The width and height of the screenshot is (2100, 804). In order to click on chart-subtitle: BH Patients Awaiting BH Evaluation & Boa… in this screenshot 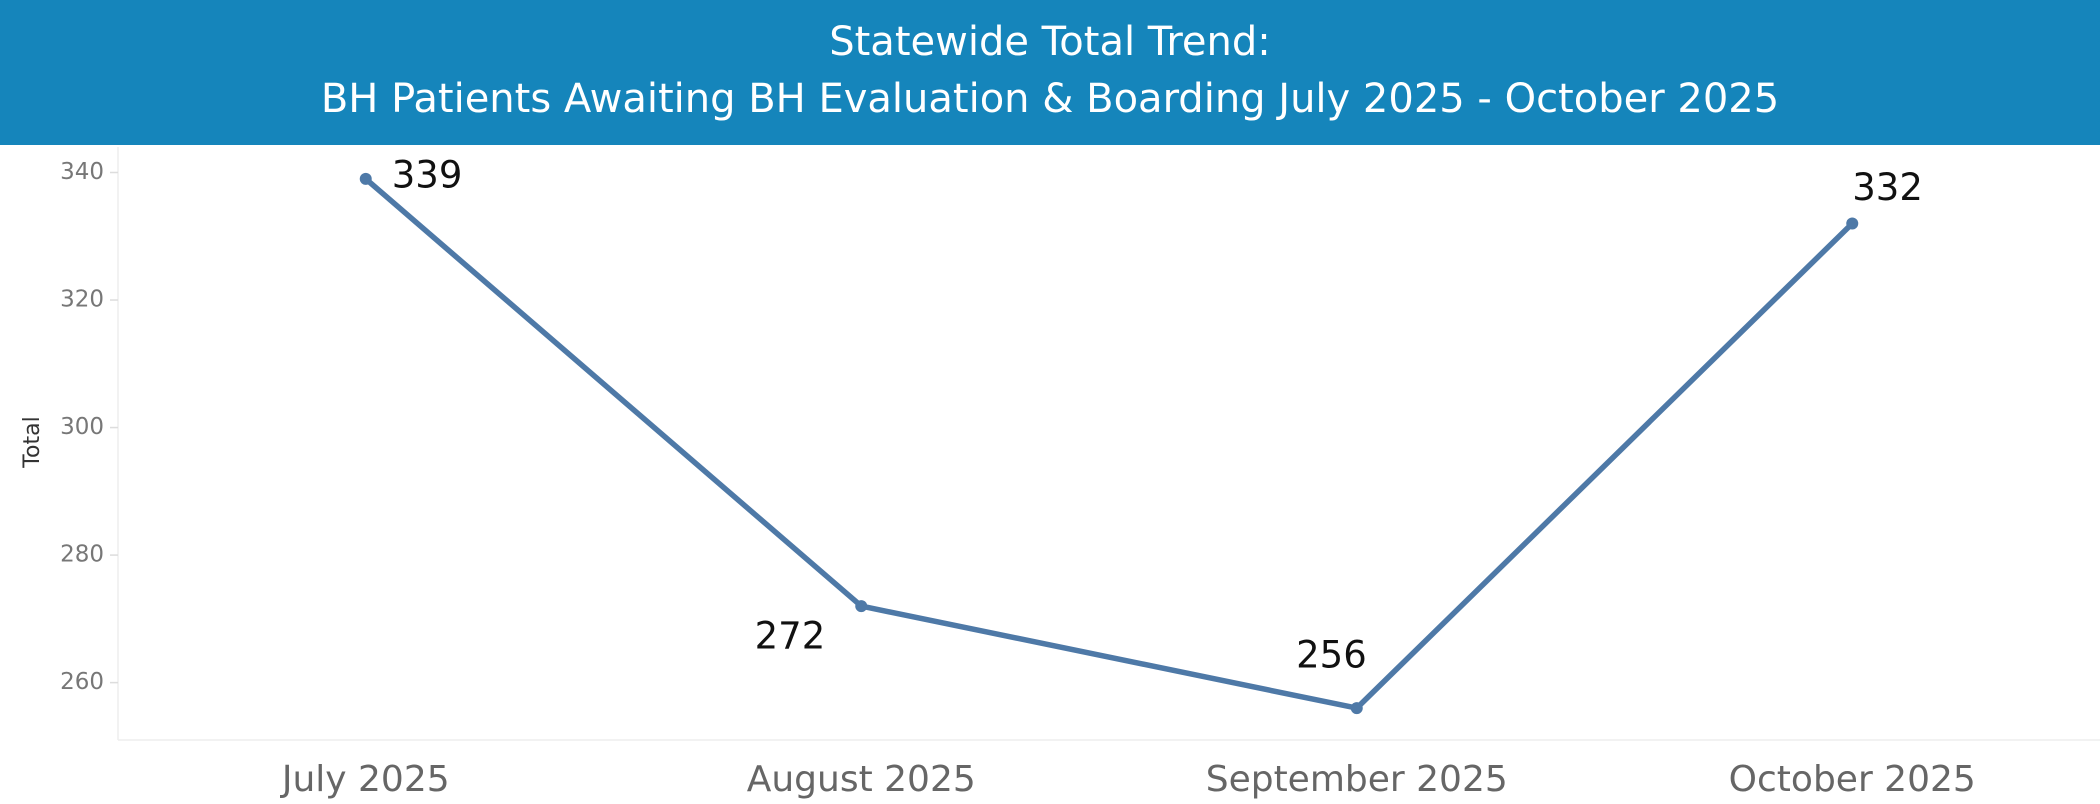, I will do `click(1050, 99)`.